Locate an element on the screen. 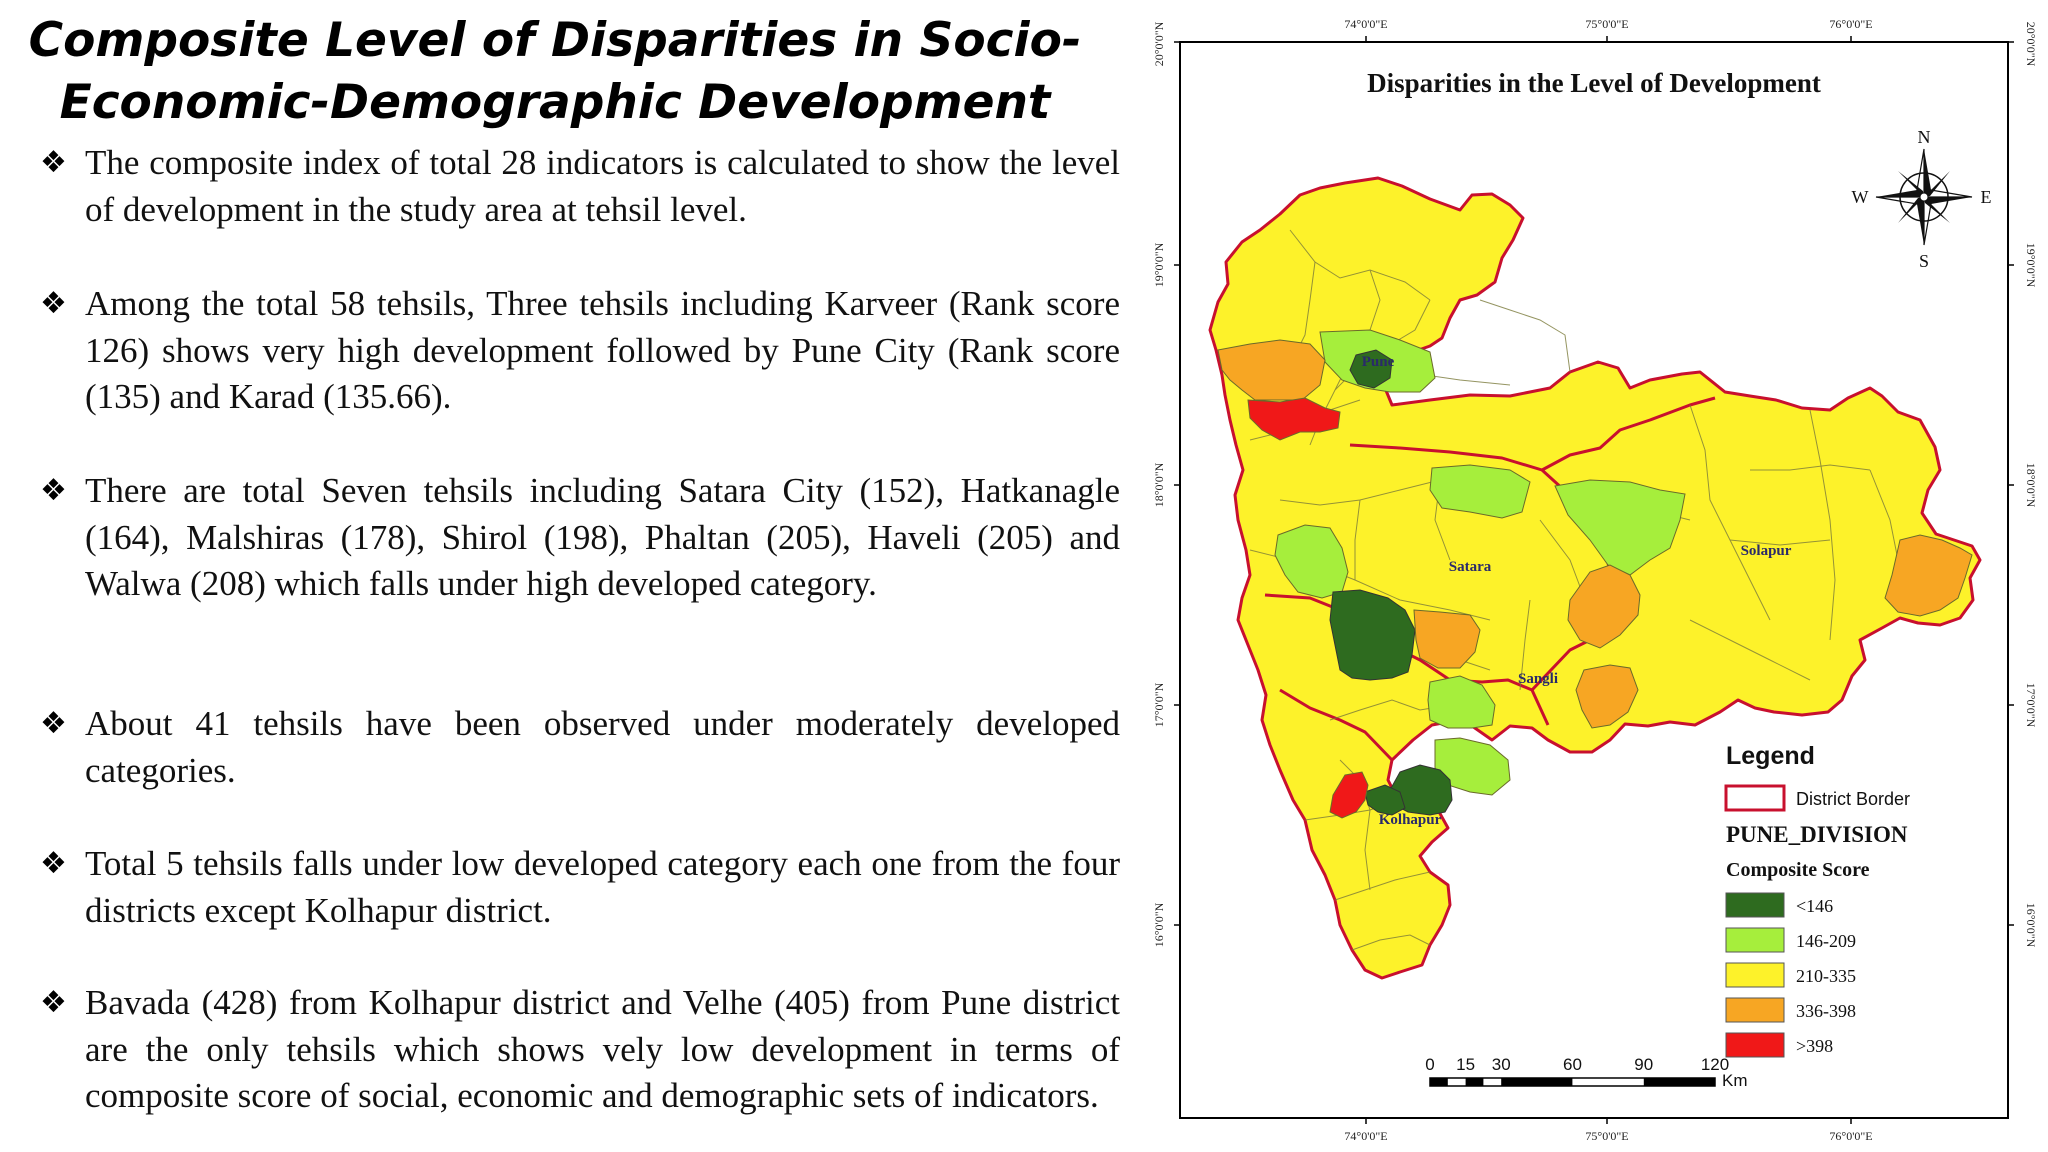 Image resolution: width=2048 pixels, height=1152 pixels. lat-label-left: 20°0'0"N is located at coordinates (1159, 43).